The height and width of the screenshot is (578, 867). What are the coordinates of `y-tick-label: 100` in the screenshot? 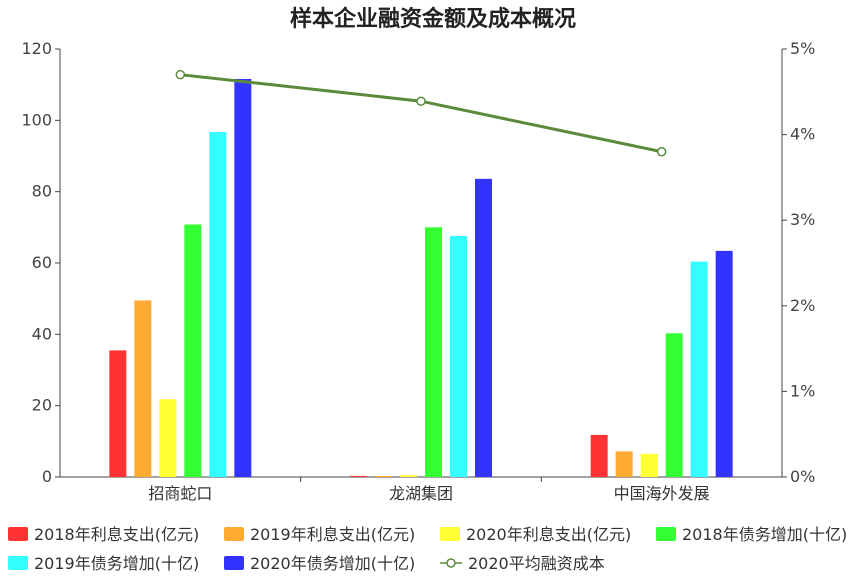 It's located at (36, 119).